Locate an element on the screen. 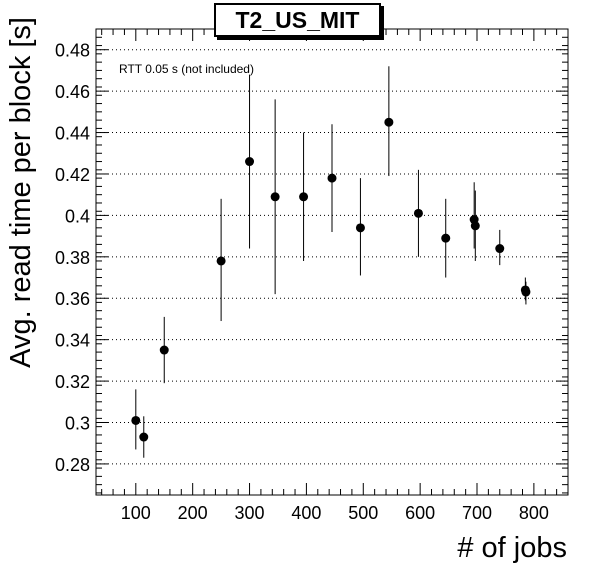  y-tick-label: 0.38 is located at coordinates (72, 258).